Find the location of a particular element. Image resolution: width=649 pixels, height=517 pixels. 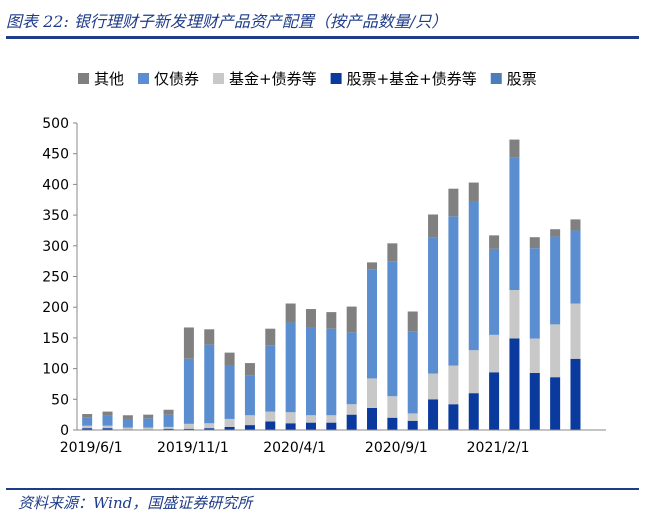

x-tick-label: 2019/6/1 is located at coordinates (91, 448).